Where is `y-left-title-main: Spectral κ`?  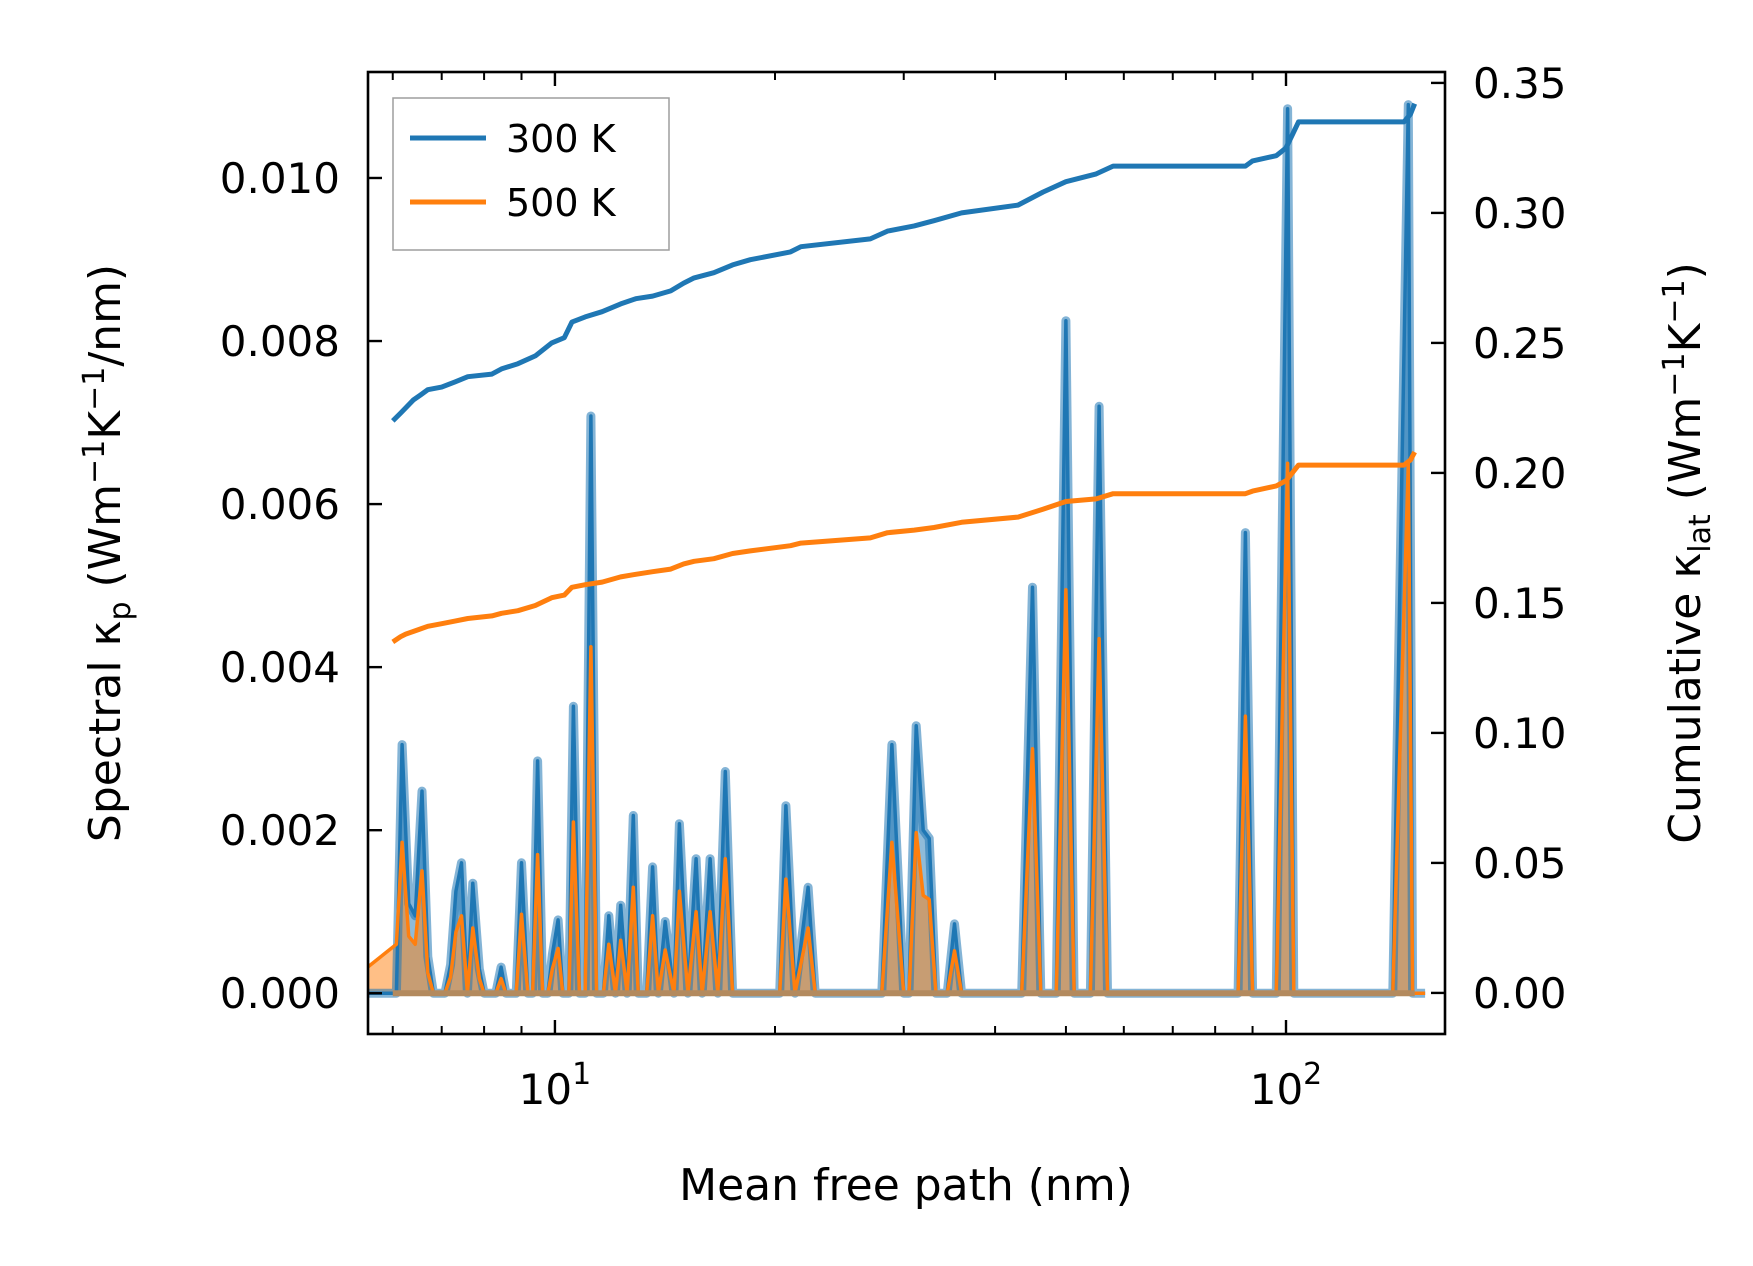
y-left-title-main: Spectral κ is located at coordinates (105, 732).